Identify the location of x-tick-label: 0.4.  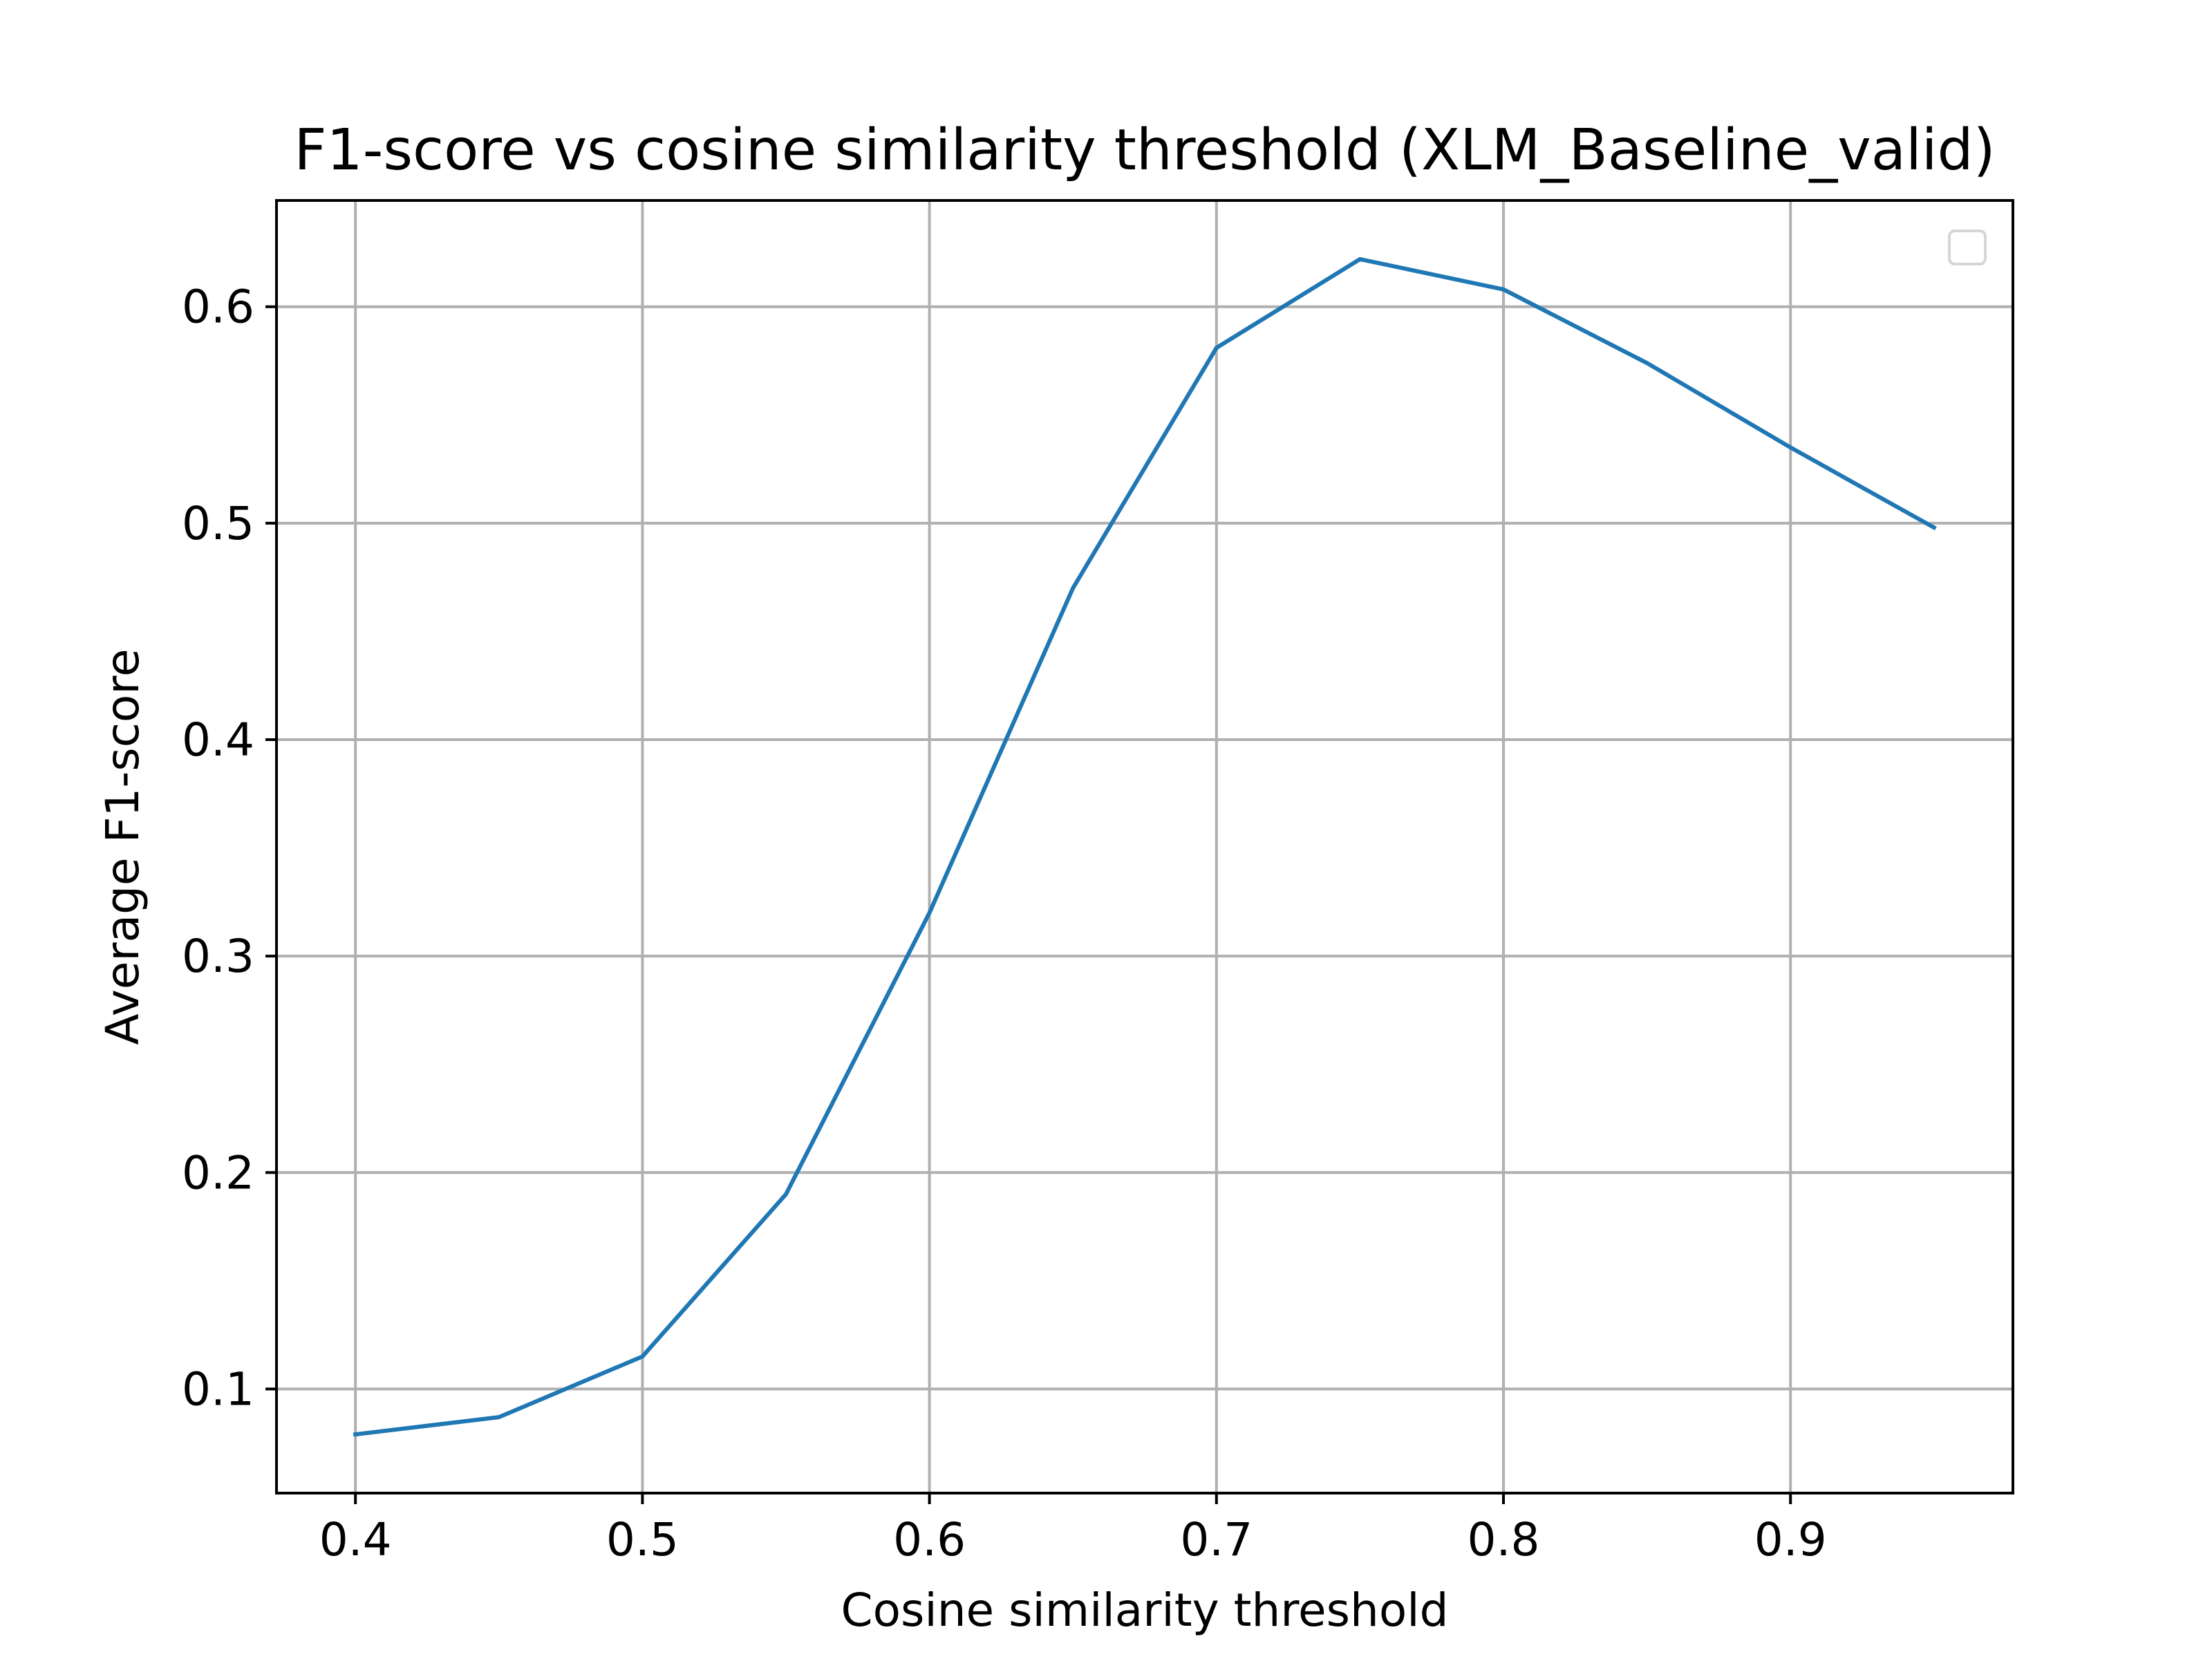
(356, 1540).